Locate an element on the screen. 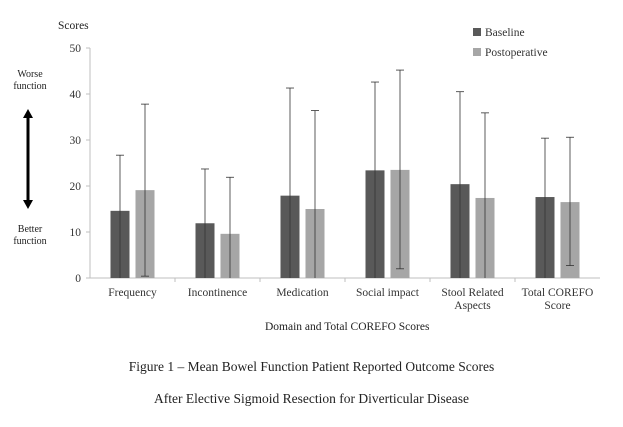 This screenshot has width=623, height=427. better-function-label: Better function is located at coordinates (30, 236).